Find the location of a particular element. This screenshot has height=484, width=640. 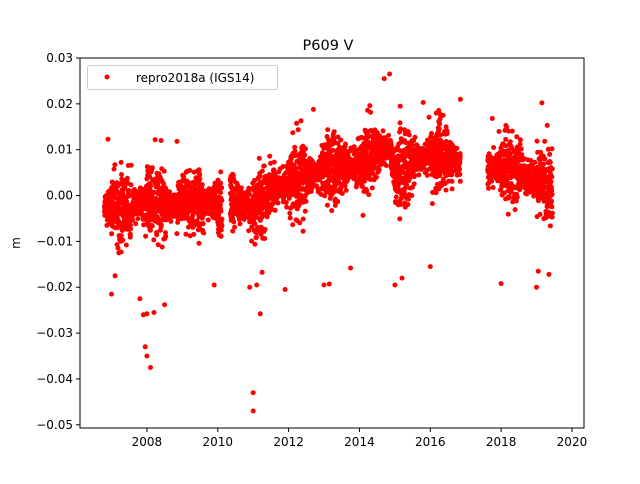

y-tick-label: −0.02 is located at coordinates (54, 287).